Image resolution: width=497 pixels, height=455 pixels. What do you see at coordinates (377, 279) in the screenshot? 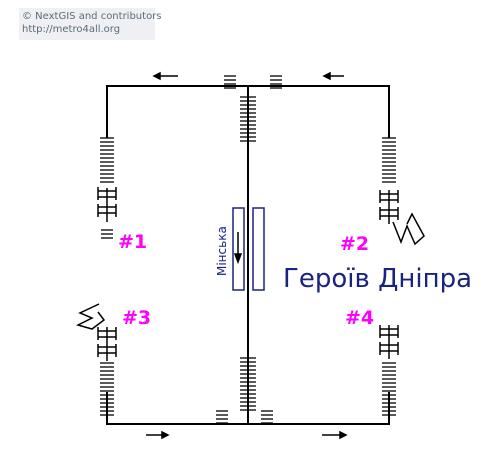
I see `station-name: Героїв Дніпра` at bounding box center [377, 279].